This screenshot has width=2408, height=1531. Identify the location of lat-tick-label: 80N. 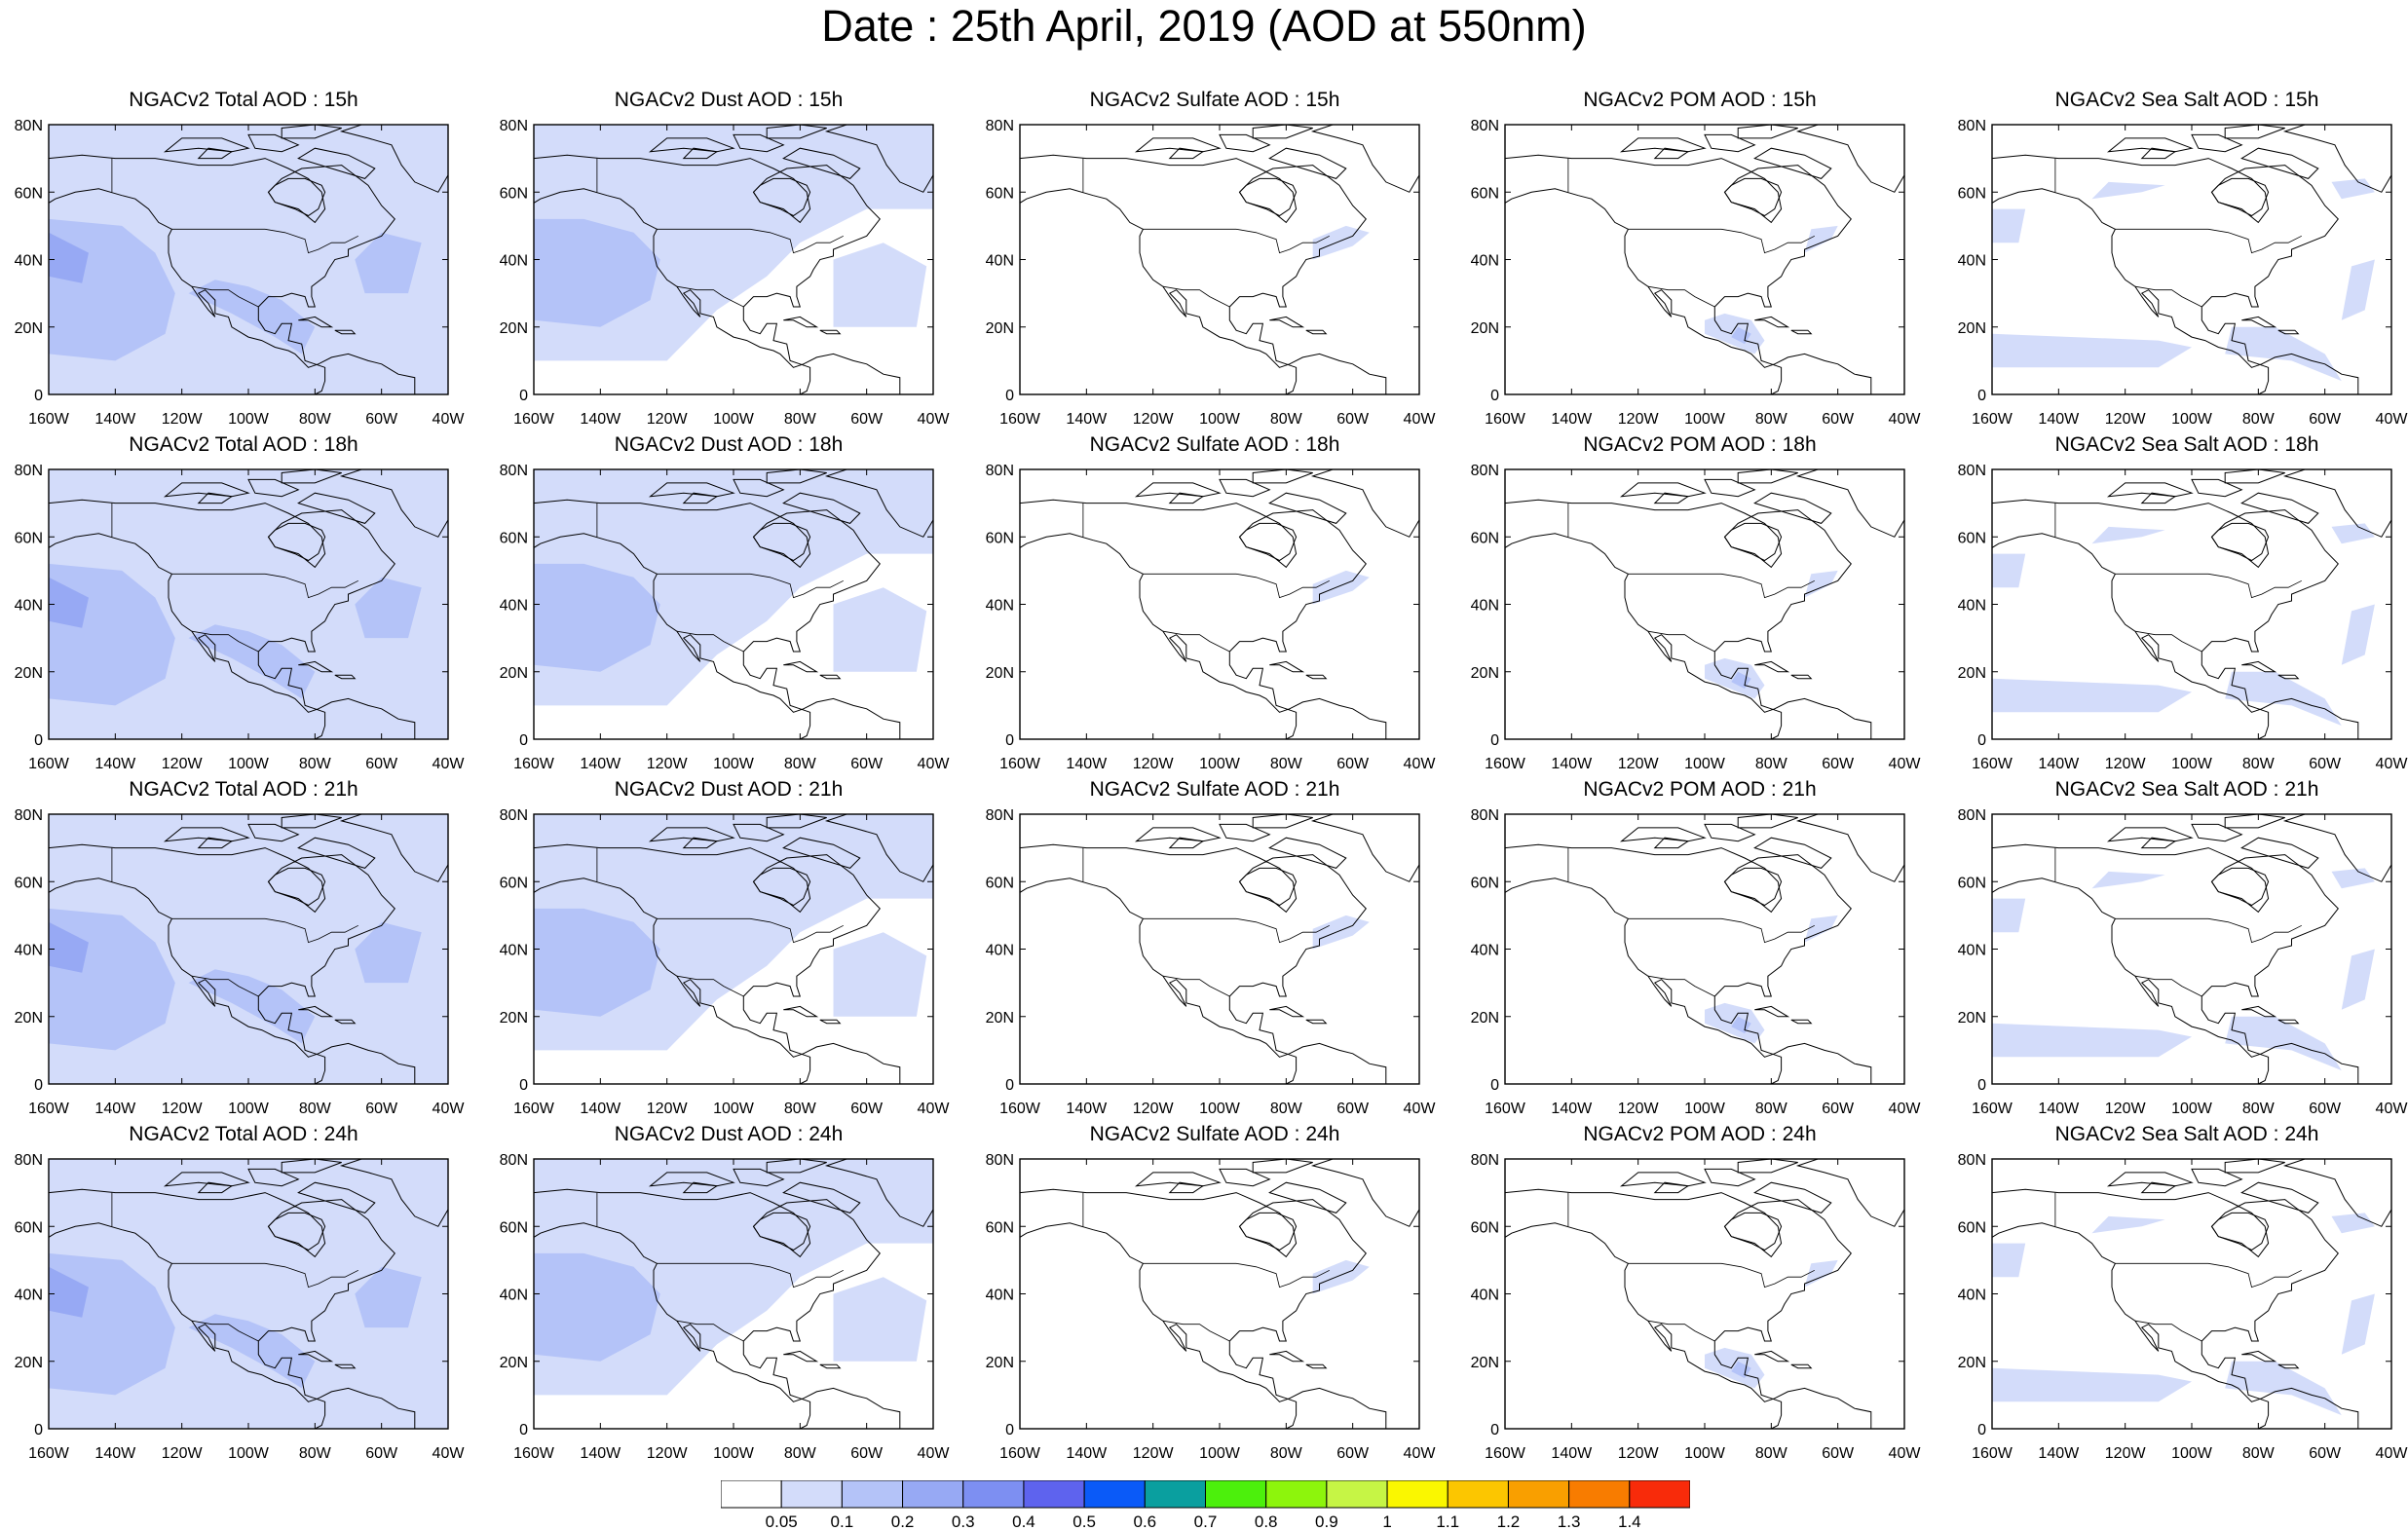
(1485, 126).